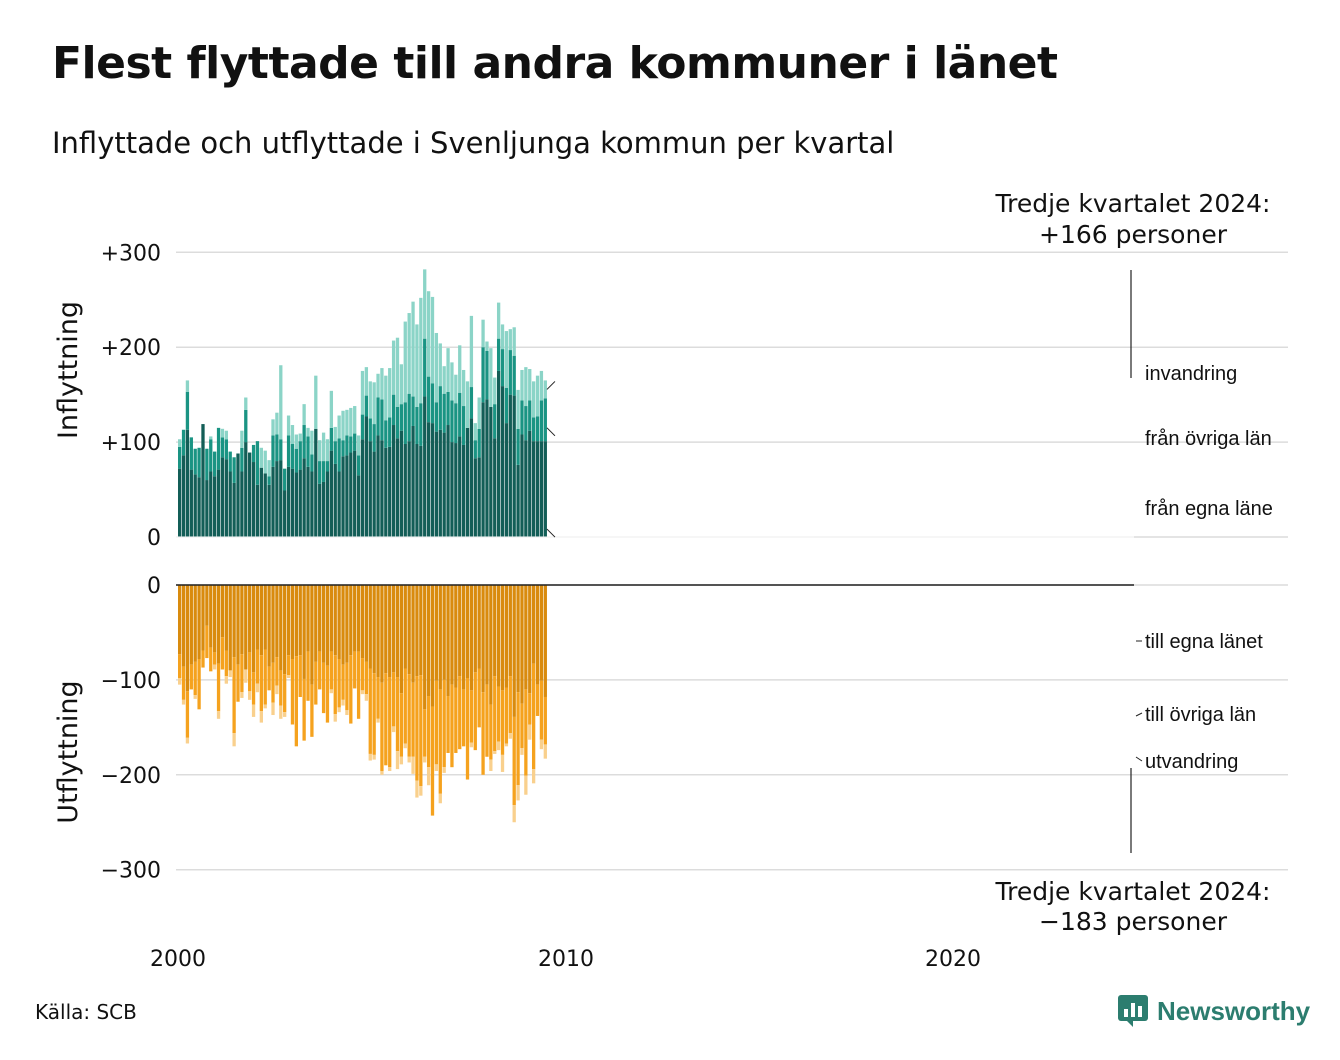  What do you see at coordinates (1191, 374) in the screenshot?
I see `series-label-invandring: invandring` at bounding box center [1191, 374].